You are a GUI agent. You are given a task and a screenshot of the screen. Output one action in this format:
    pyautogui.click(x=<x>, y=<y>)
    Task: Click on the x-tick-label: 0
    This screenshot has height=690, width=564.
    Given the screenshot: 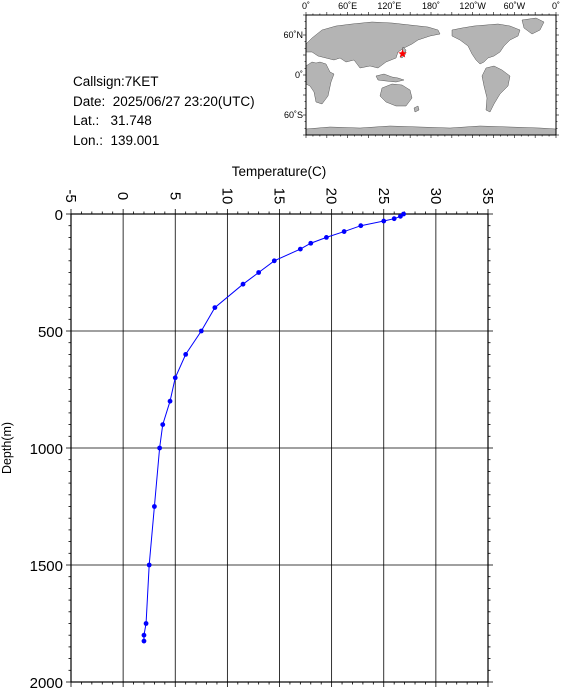 What is the action you would take?
    pyautogui.click(x=122, y=196)
    